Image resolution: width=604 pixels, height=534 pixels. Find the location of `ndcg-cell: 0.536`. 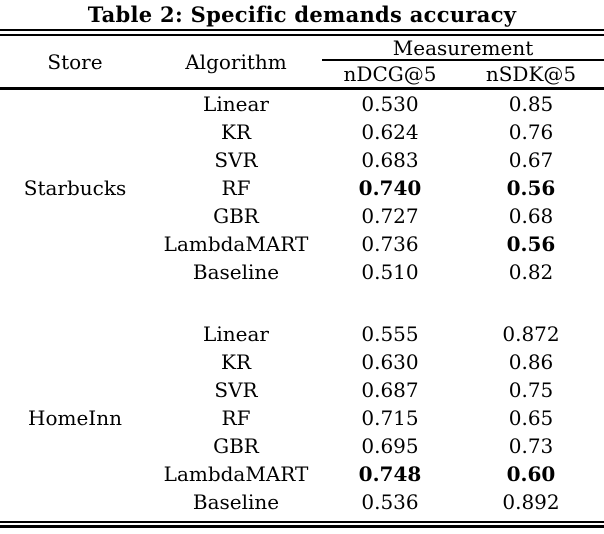

ndcg-cell: 0.536 is located at coordinates (390, 502).